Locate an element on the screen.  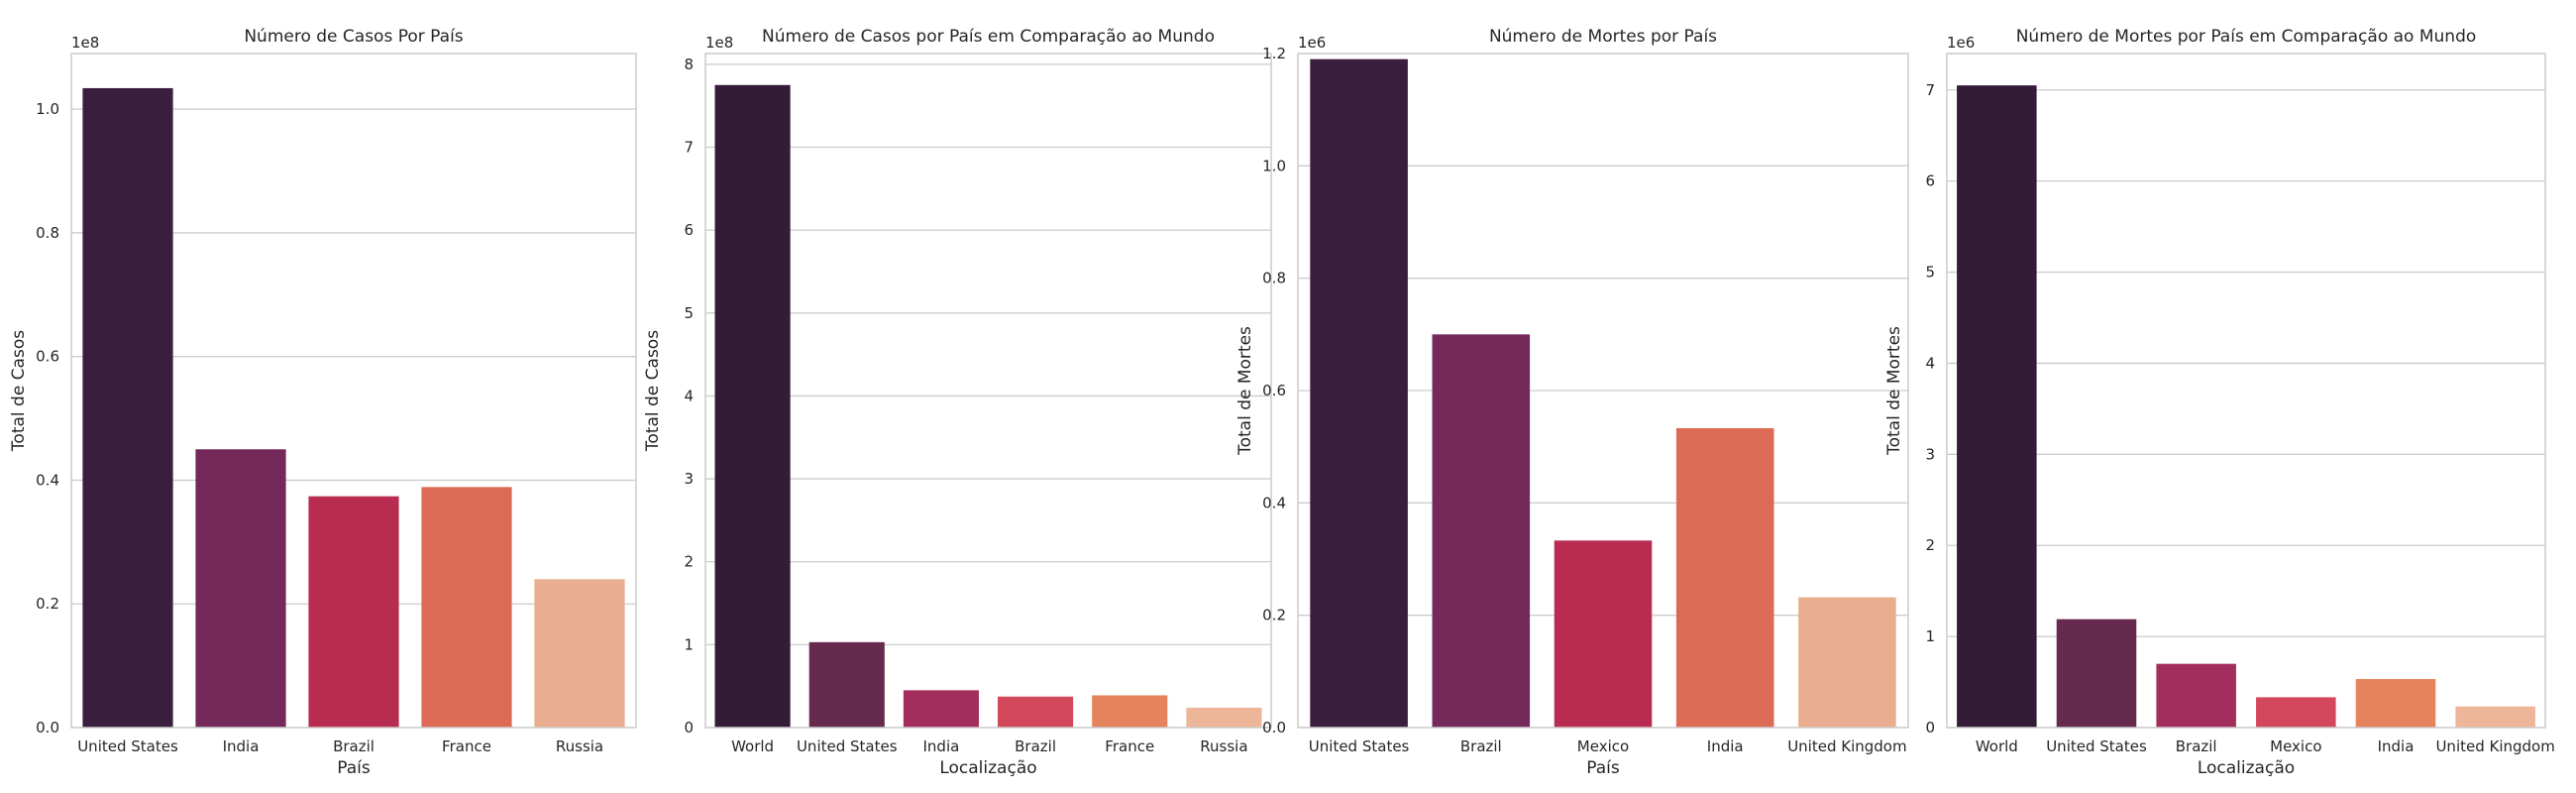
y-tick-label: 1.2 is located at coordinates (1274, 53).